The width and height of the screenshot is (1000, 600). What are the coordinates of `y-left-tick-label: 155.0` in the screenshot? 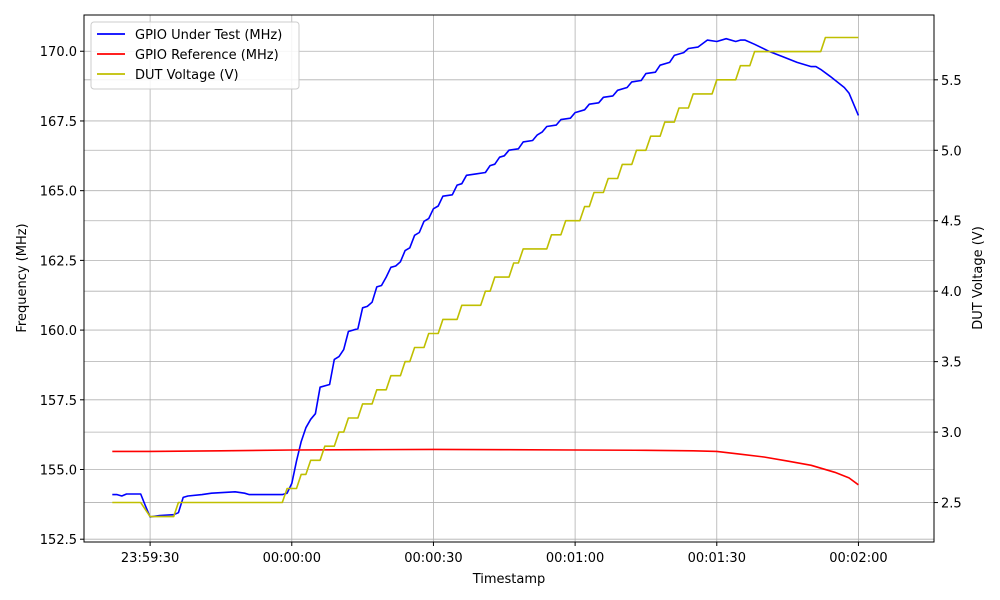 It's located at (58, 471).